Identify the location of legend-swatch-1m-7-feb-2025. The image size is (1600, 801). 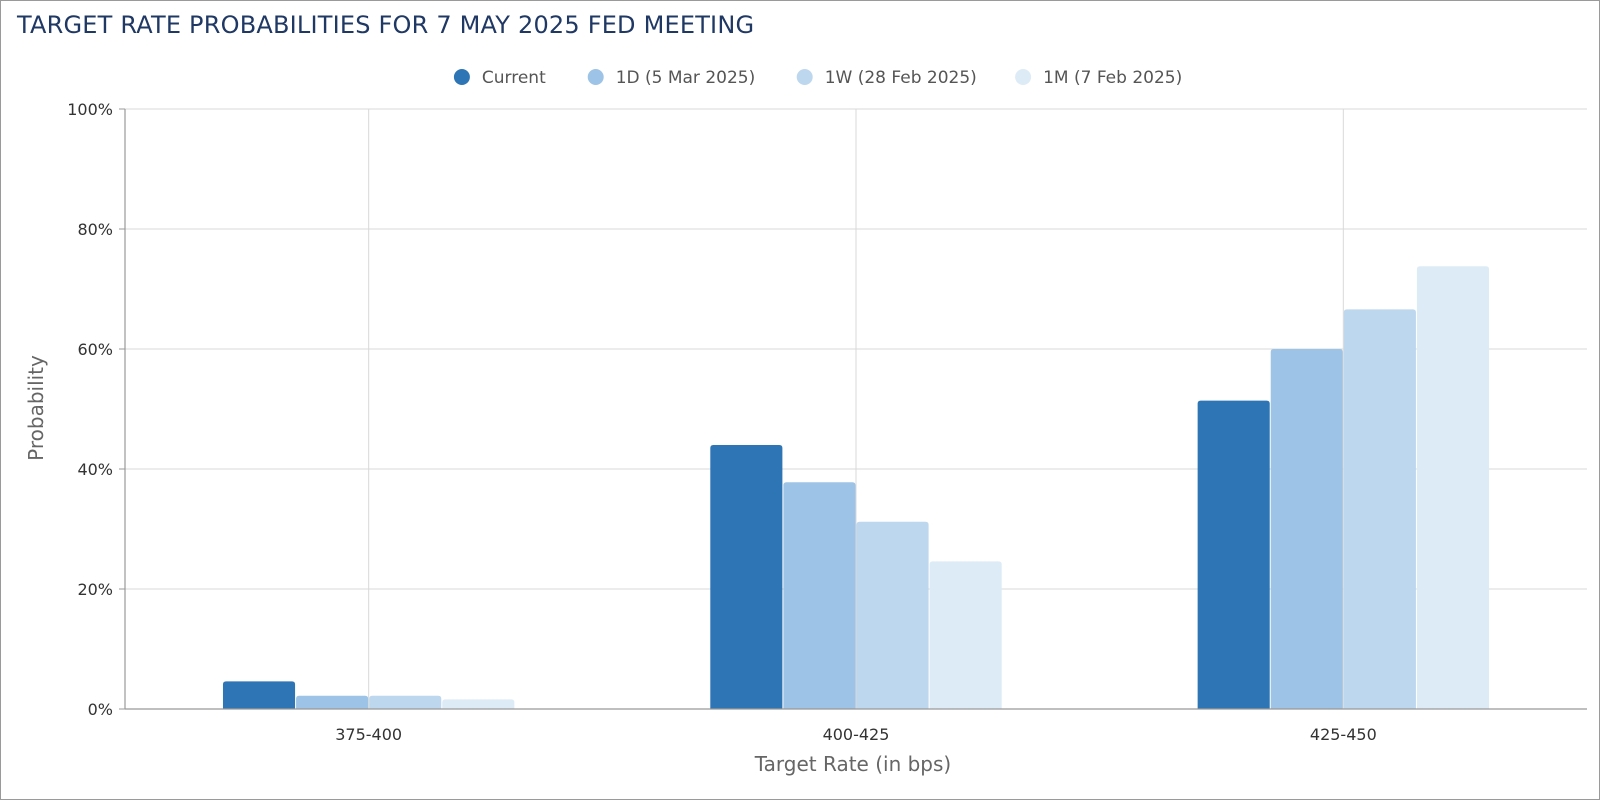
(1023, 77).